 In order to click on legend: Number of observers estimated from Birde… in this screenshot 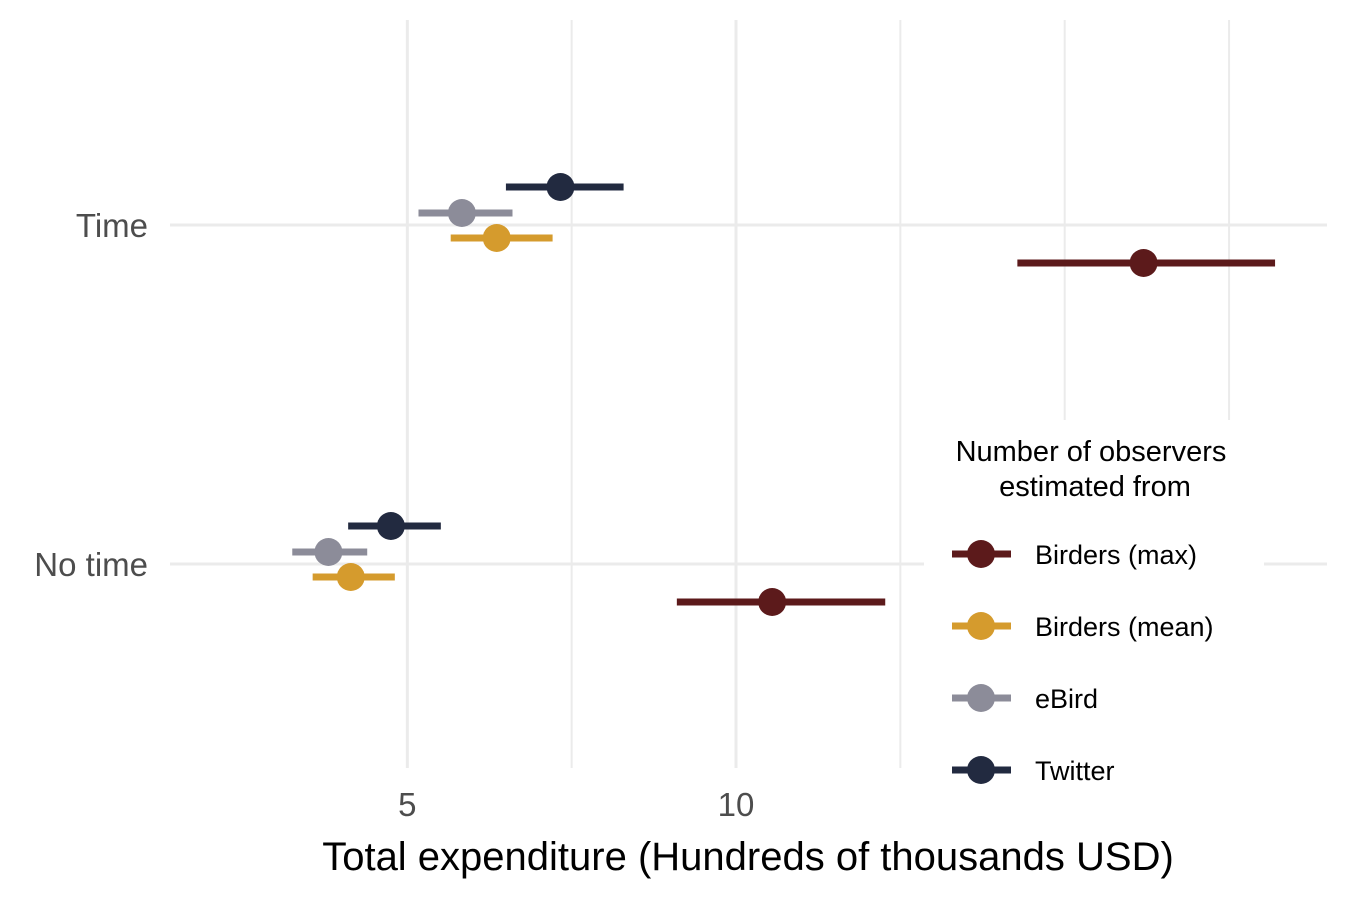, I will do `click(1094, 607)`.